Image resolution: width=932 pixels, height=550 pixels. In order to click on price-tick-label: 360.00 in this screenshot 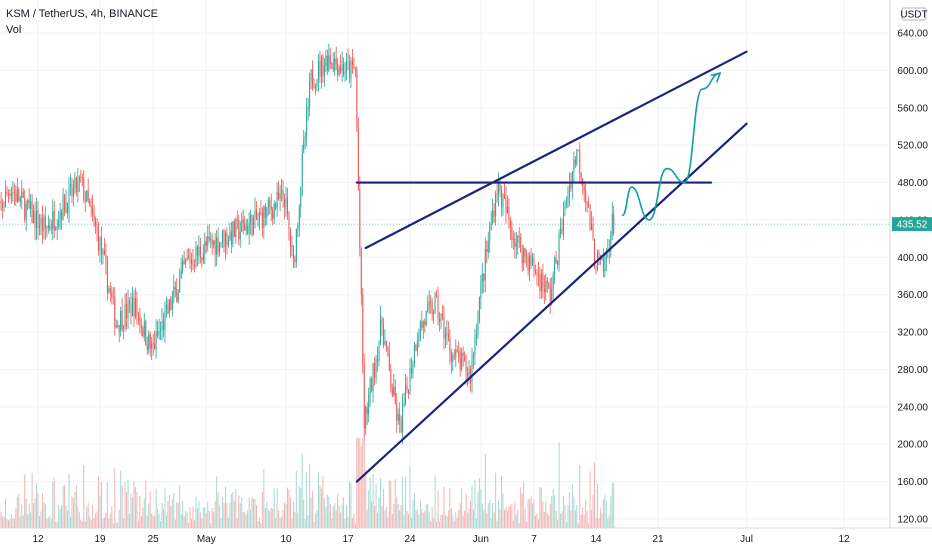, I will do `click(912, 295)`.